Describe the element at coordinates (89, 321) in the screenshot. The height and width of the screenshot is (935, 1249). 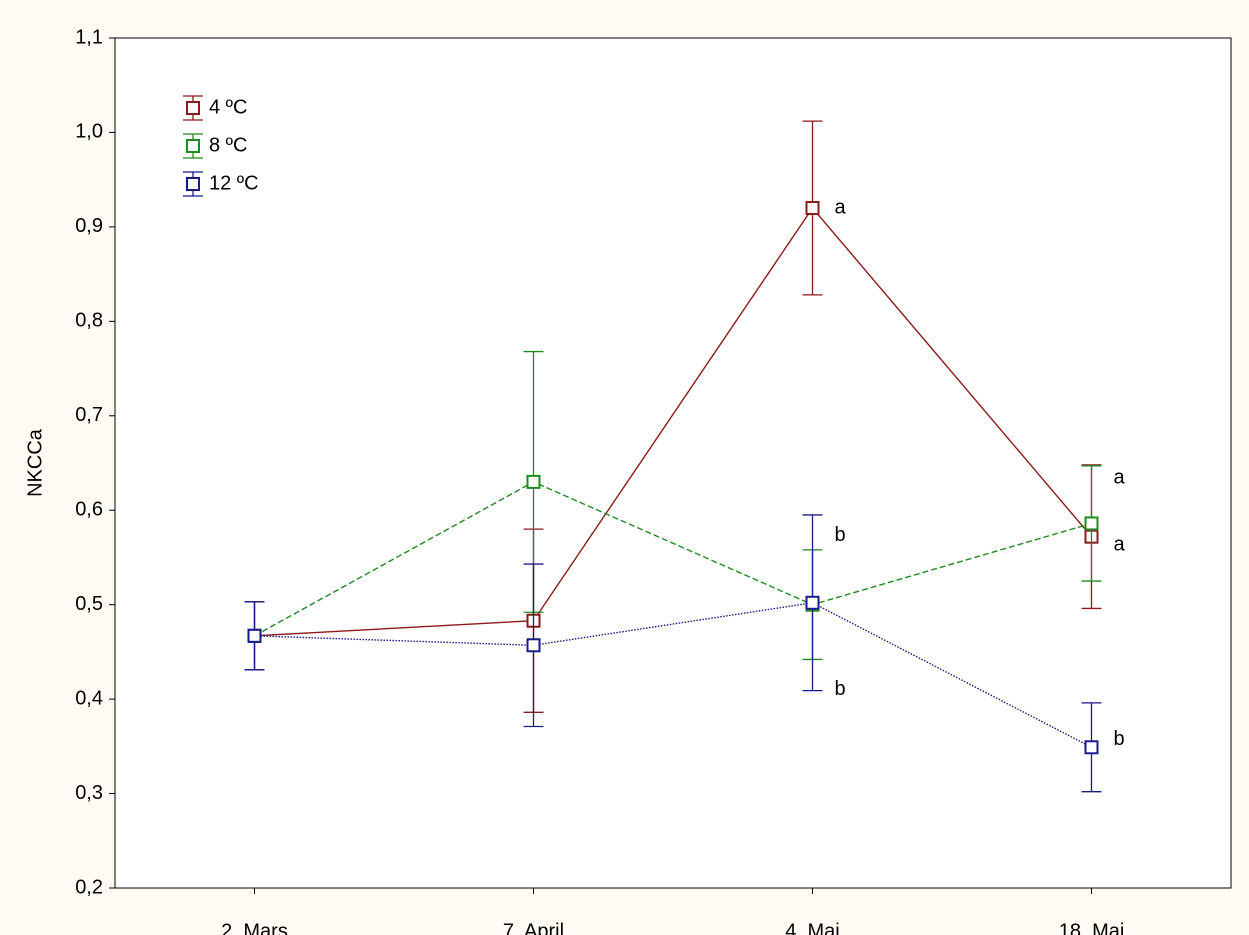
I see `y-tick-label: 0,8` at that location.